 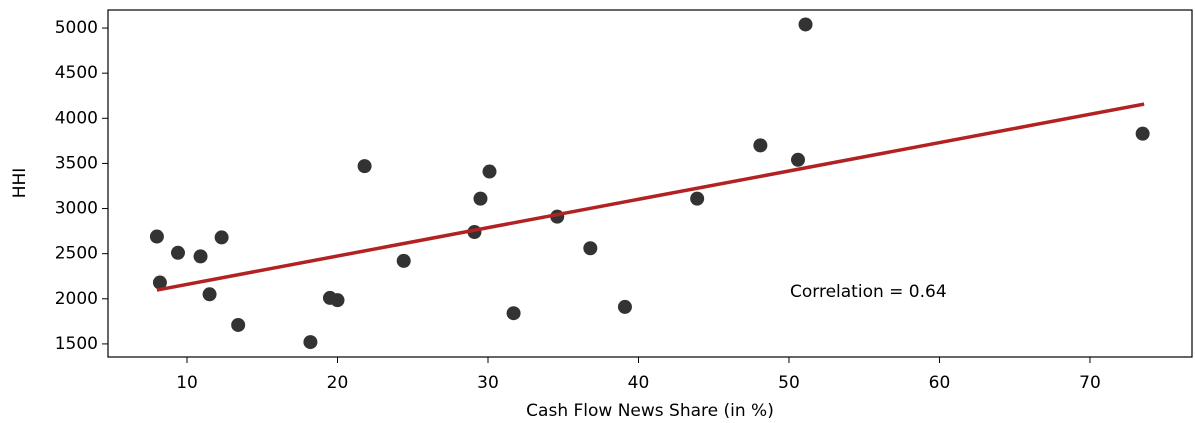 I want to click on x-tick-label: 60, so click(x=940, y=383).